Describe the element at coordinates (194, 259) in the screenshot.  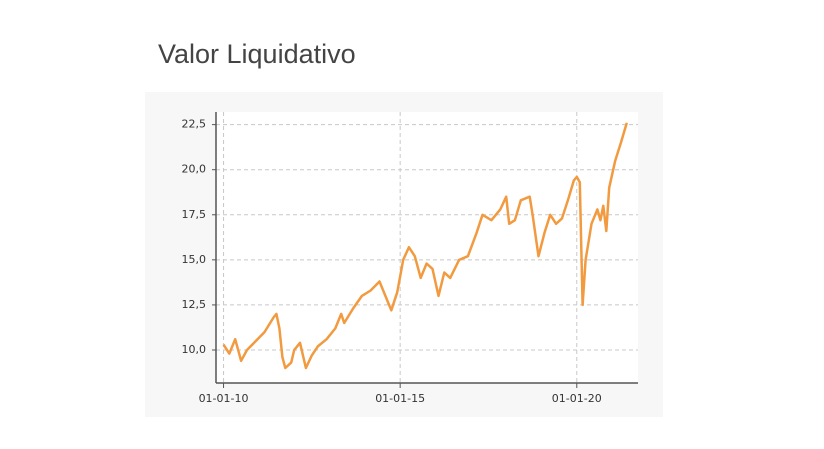
I see `y-tick-label: 15,0` at that location.